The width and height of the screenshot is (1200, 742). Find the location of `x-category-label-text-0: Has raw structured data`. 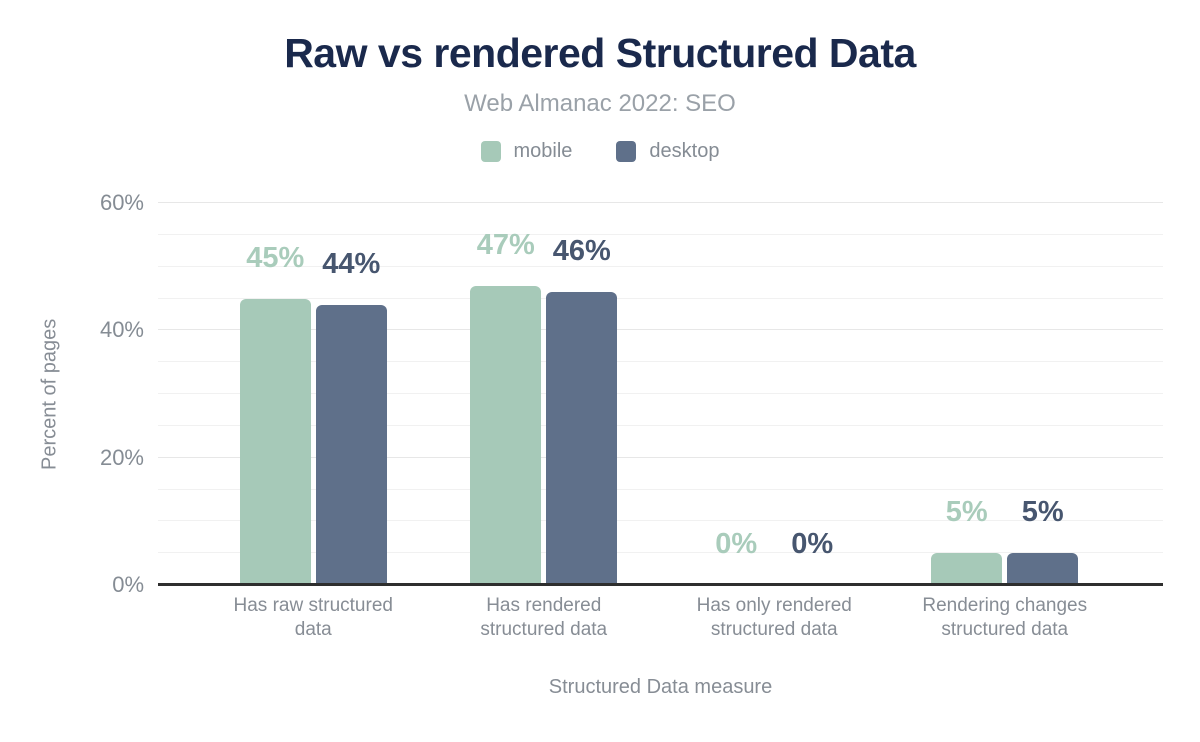

x-category-label-text-0: Has raw structured data is located at coordinates (313, 617).